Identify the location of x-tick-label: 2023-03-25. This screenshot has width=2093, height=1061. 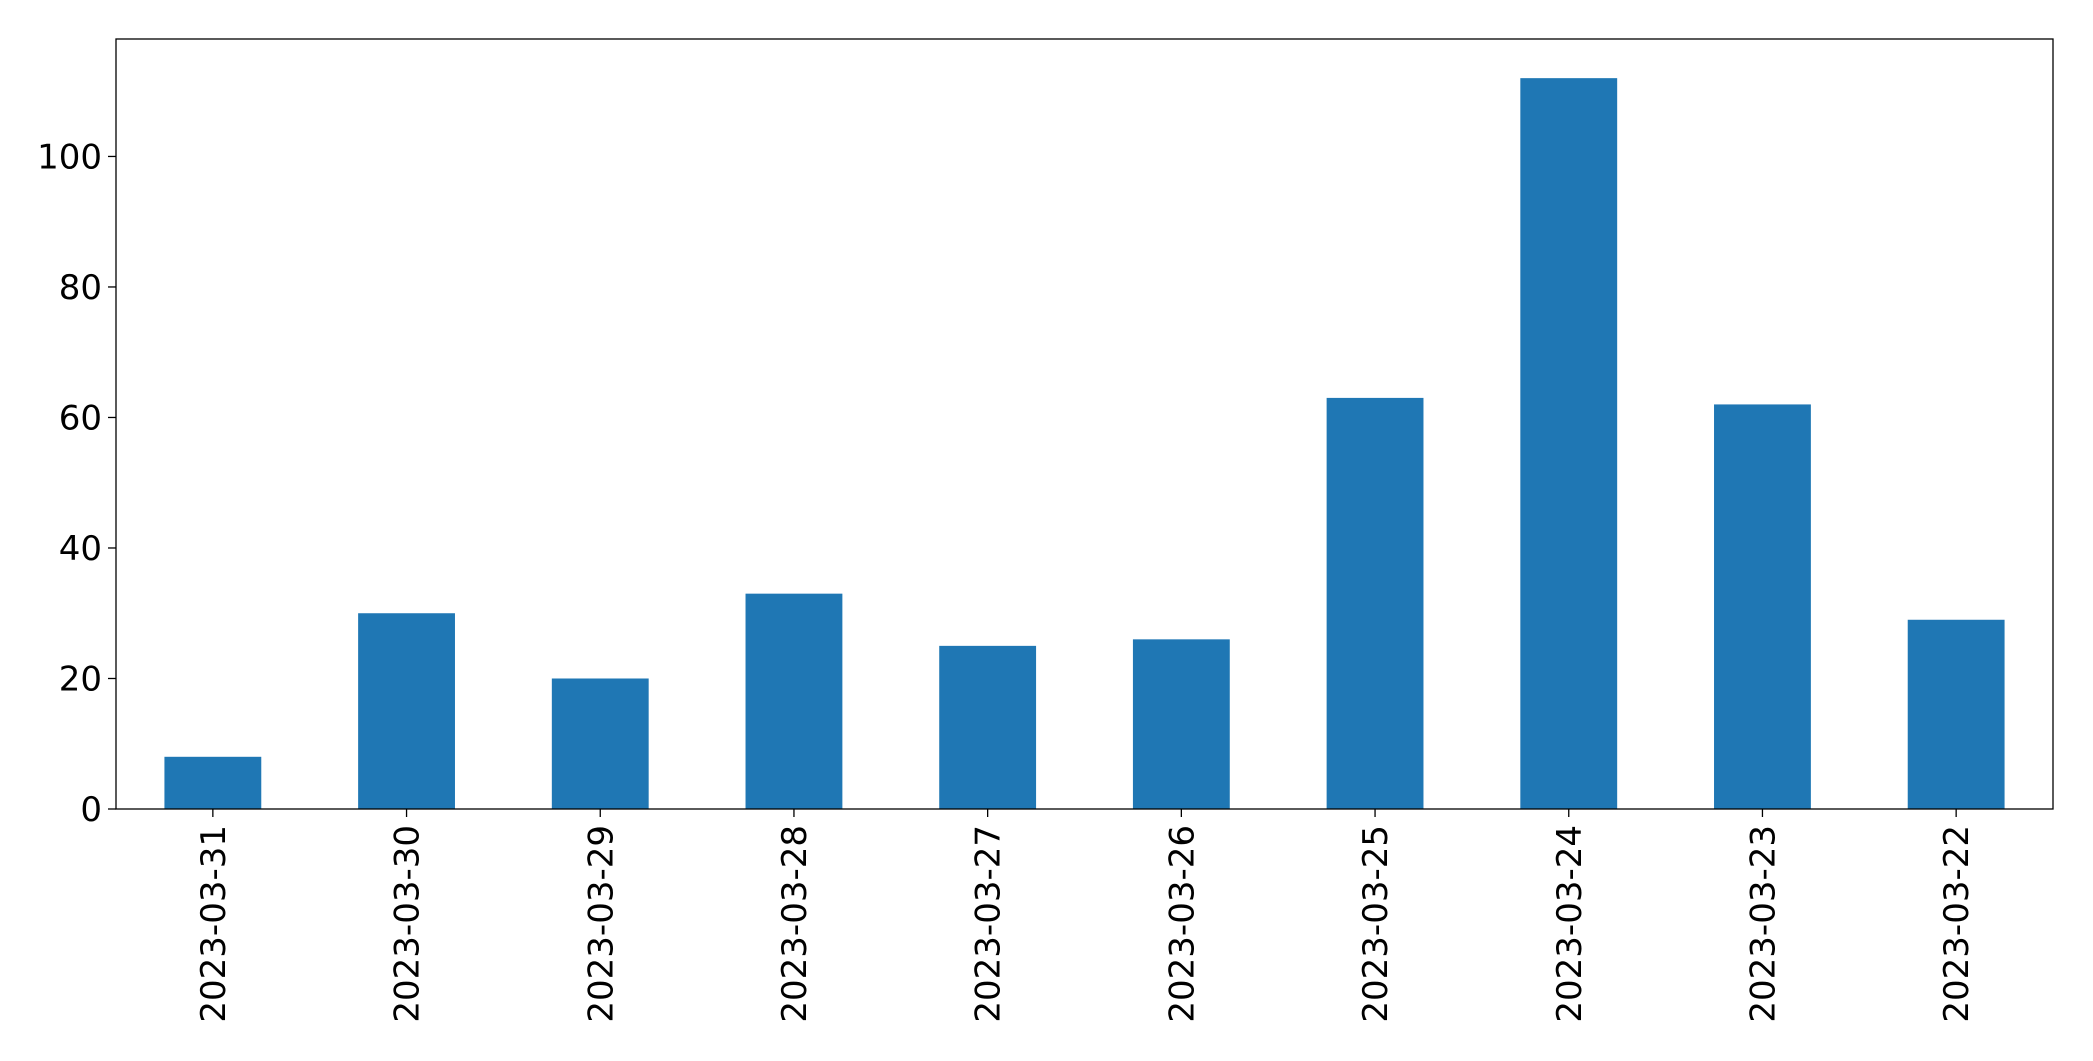
(1376, 924).